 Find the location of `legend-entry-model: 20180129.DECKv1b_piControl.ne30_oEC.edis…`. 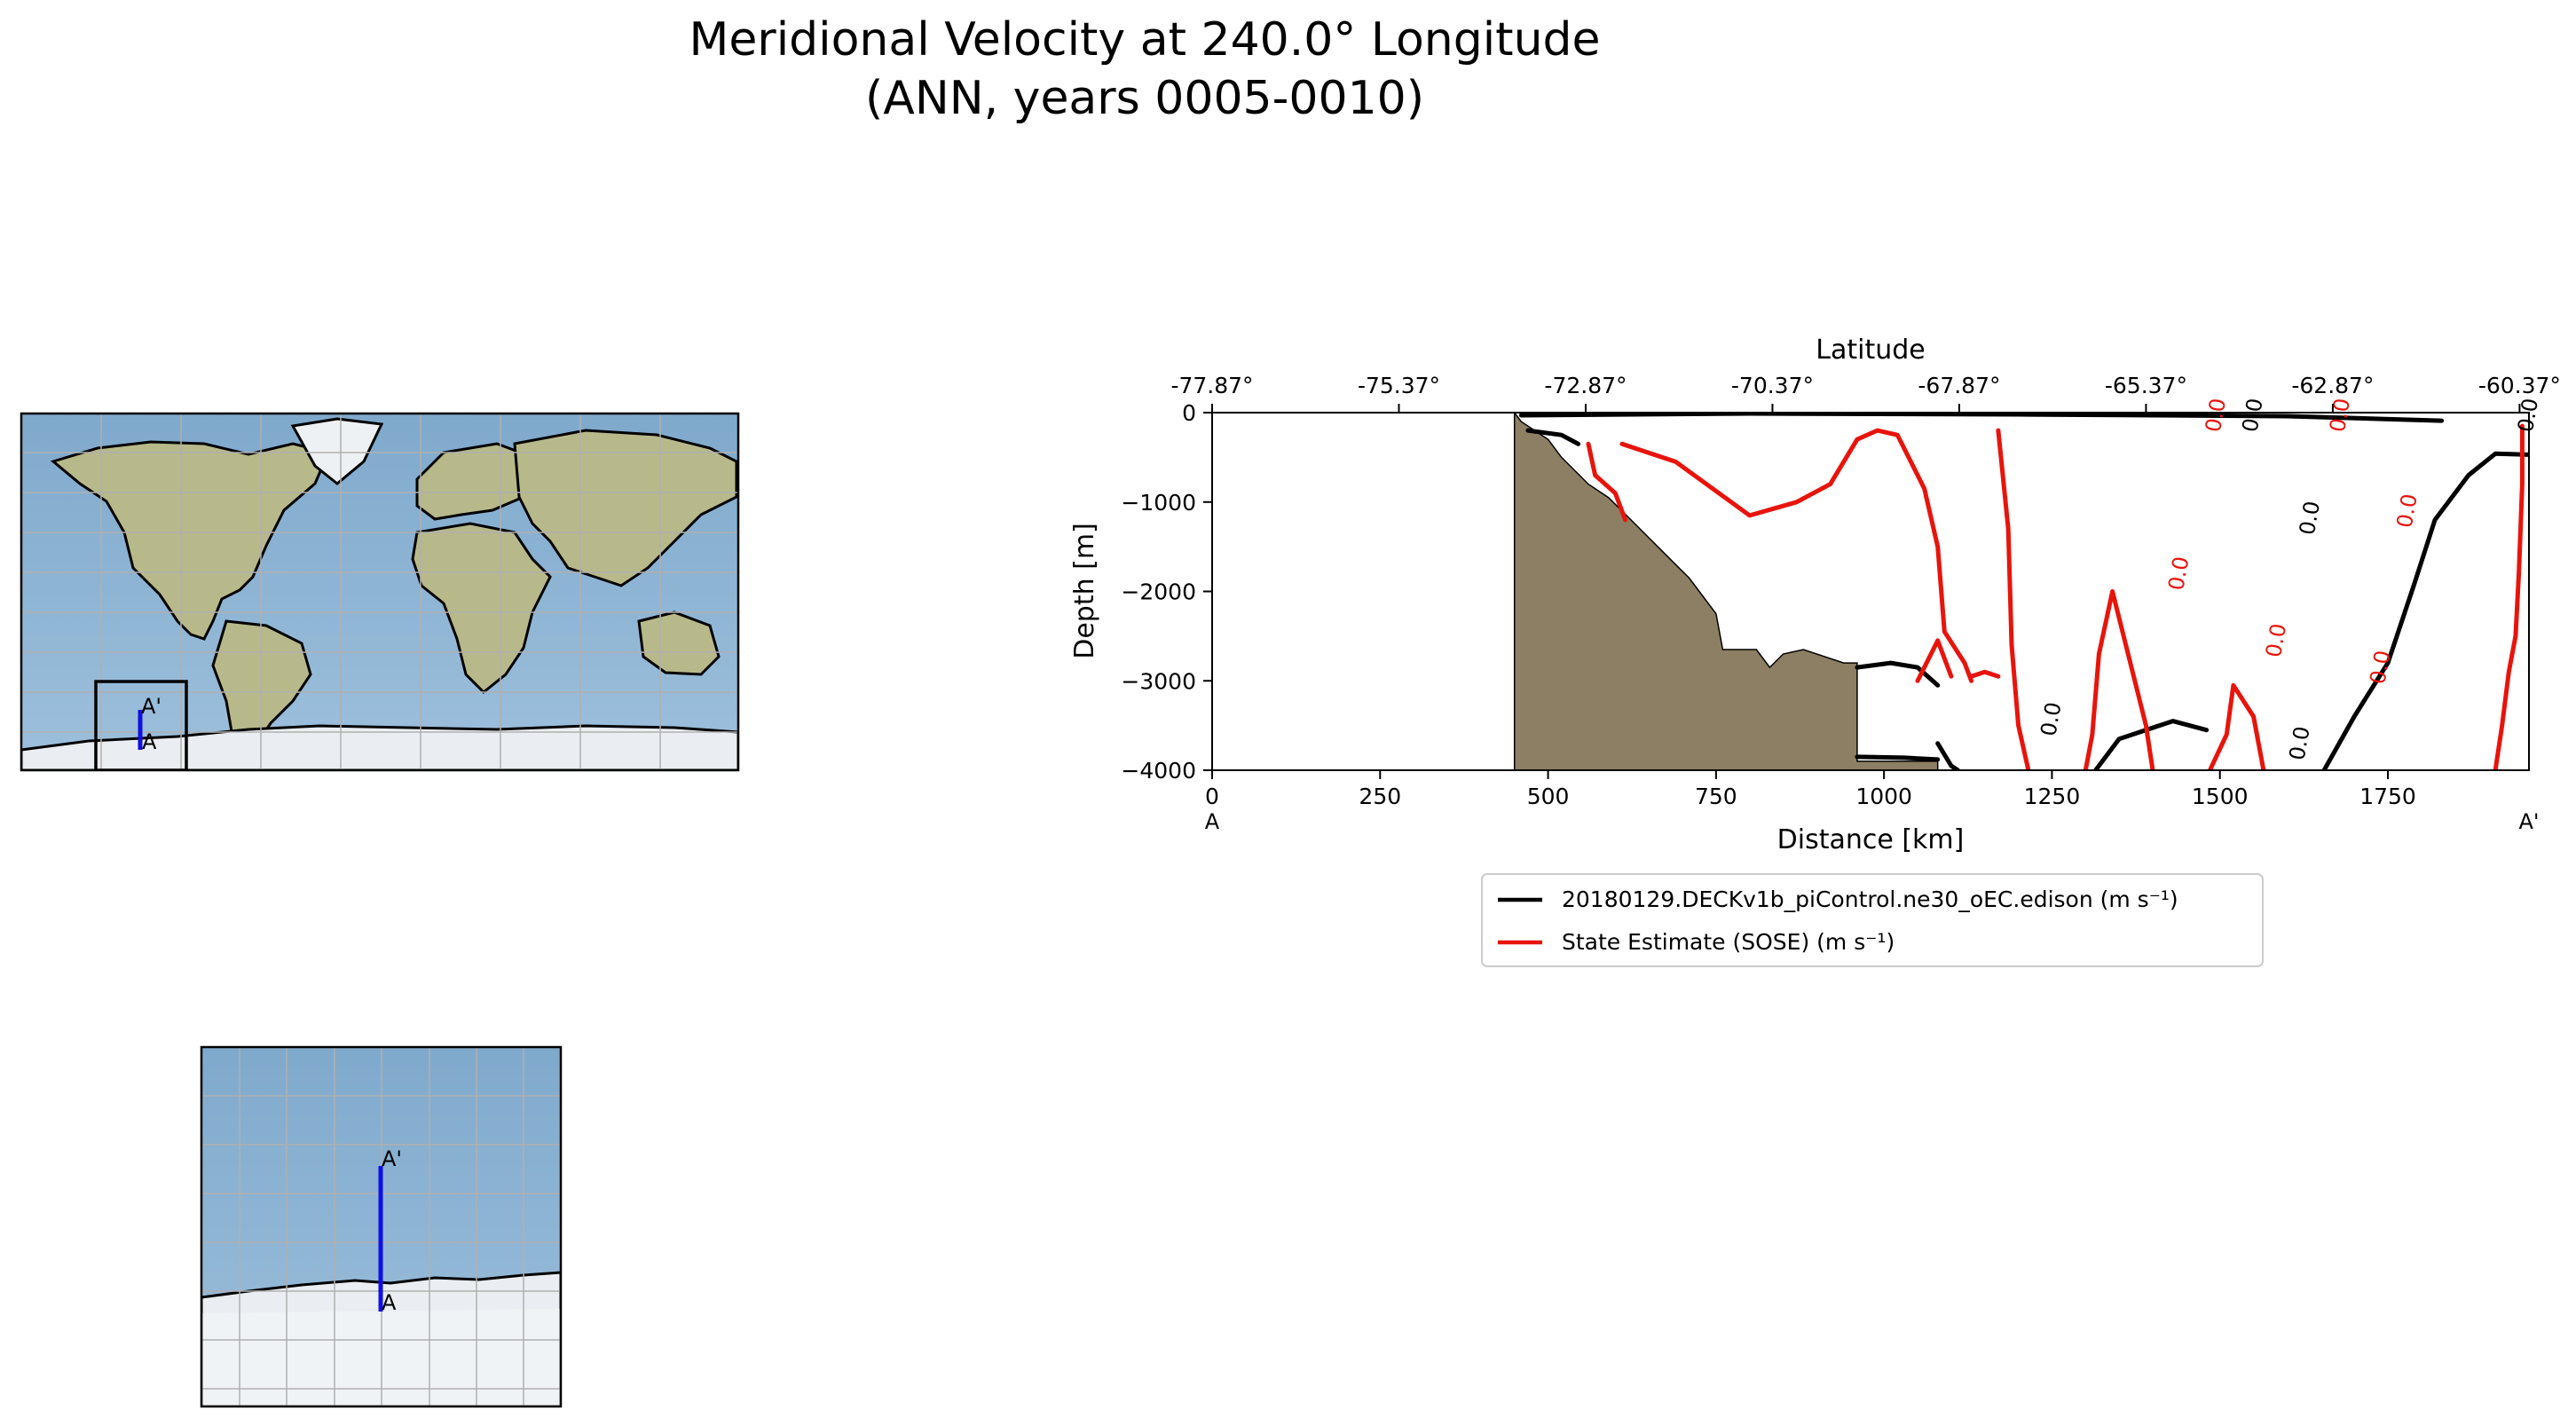

legend-entry-model: 20180129.DECKv1b_piControl.ne30_oEC.edis… is located at coordinates (1870, 899).